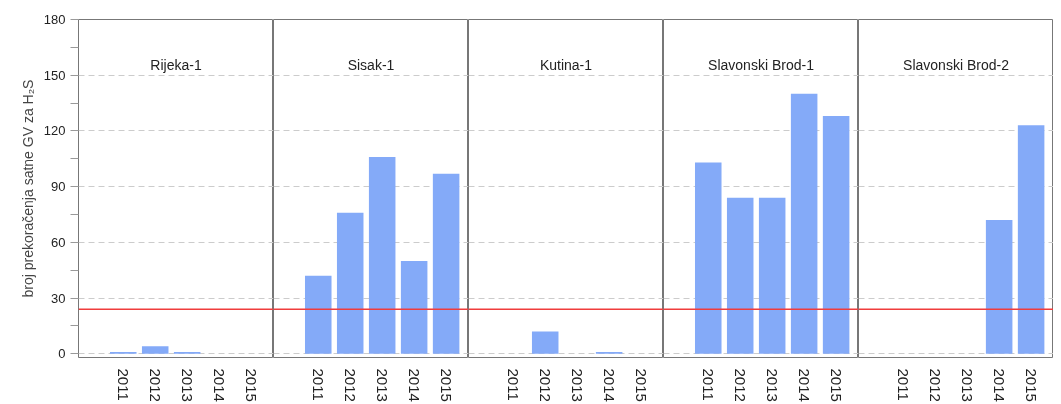 Image resolution: width=1061 pixels, height=404 pixels. Describe the element at coordinates (54, 19) in the screenshot. I see `y-tick-label: 180` at that location.